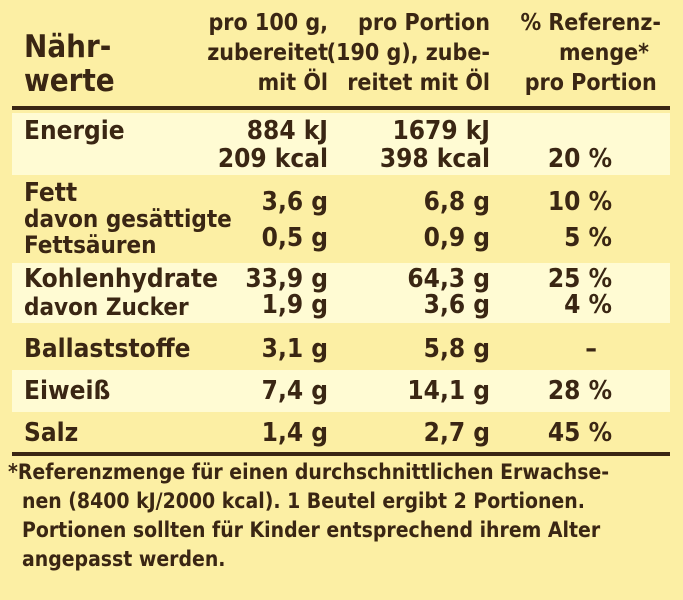 This screenshot has width=683, height=600. What do you see at coordinates (588, 238) in the screenshot?
I see `gesaettigt-reference: 5 %` at bounding box center [588, 238].